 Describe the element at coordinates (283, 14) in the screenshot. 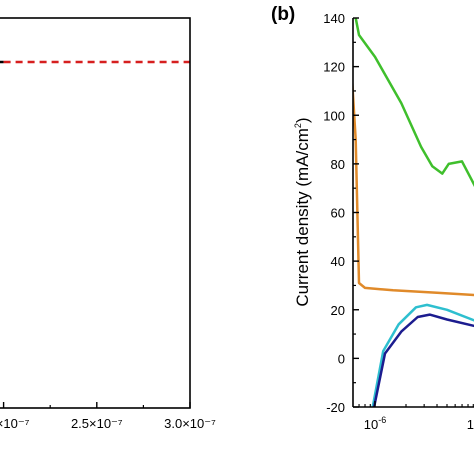

I see `panel-b-label: (b)` at that location.